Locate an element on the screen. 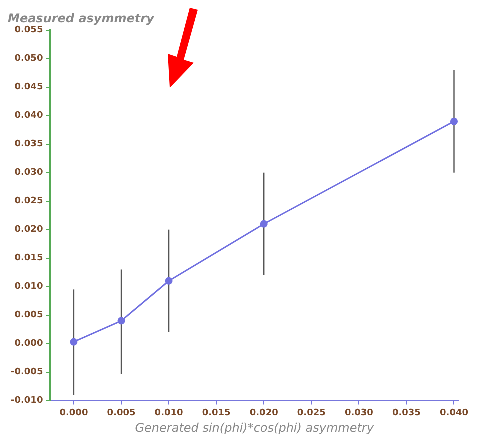  x-tick-label: 0.020 is located at coordinates (264, 413).